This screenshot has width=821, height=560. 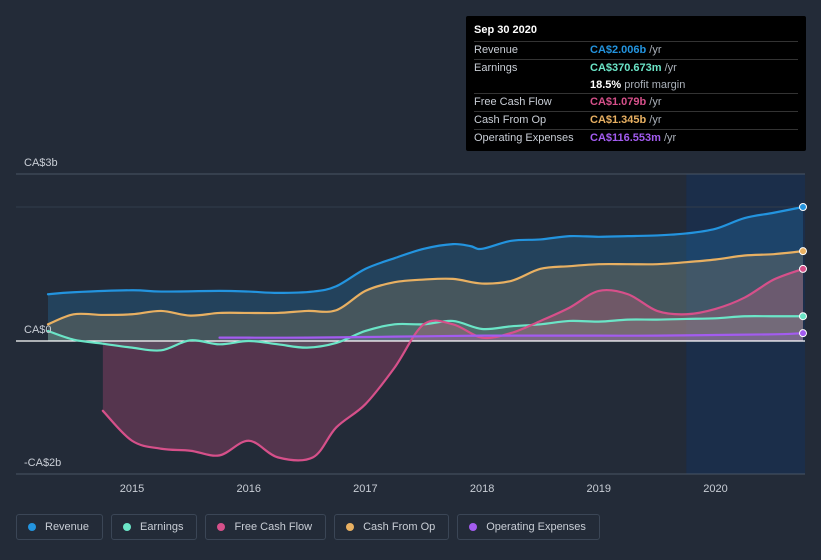 What do you see at coordinates (496, 50) in the screenshot?
I see `tooltip-label: Revenue` at bounding box center [496, 50].